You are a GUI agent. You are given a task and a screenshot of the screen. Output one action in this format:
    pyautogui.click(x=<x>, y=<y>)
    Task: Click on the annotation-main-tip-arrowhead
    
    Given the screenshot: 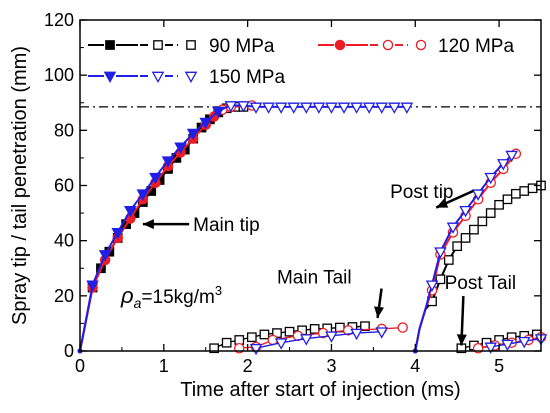 What is the action you would take?
    pyautogui.click(x=148, y=224)
    